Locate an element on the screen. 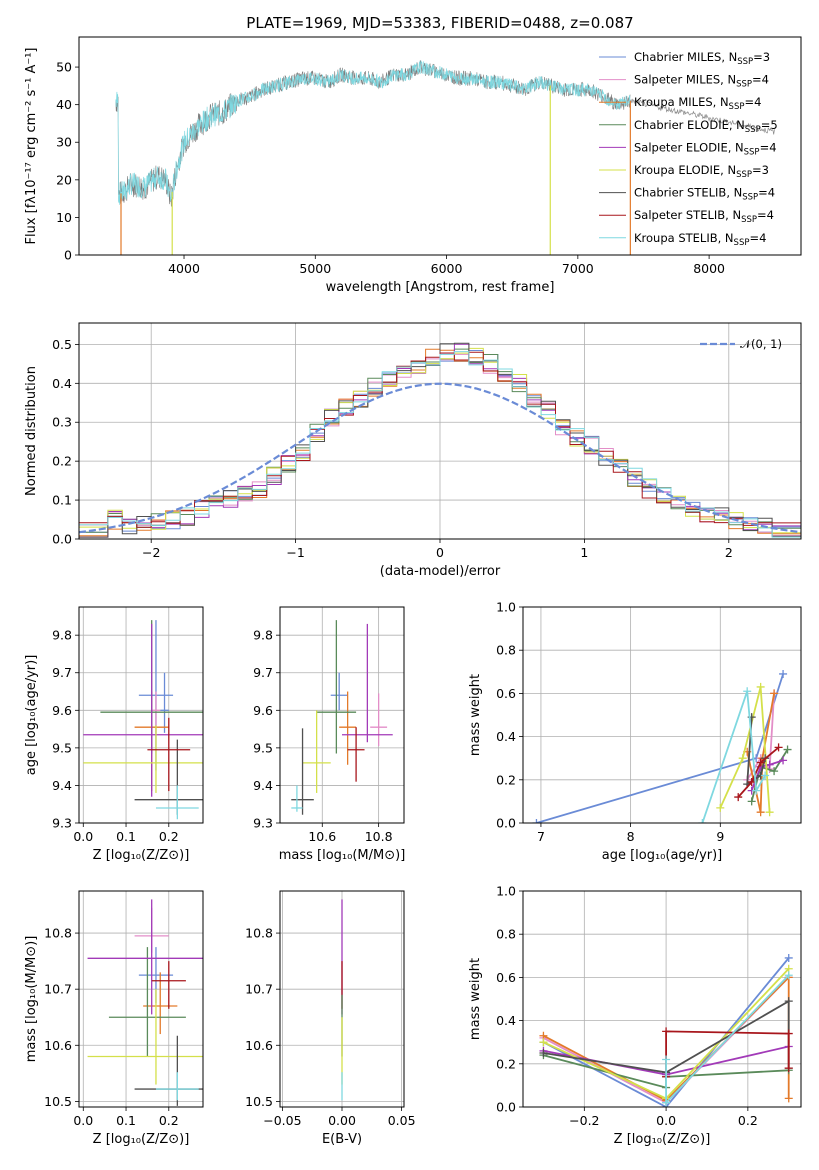 This screenshot has width=819, height=1170. normal-curve is located at coordinates (440, 458).